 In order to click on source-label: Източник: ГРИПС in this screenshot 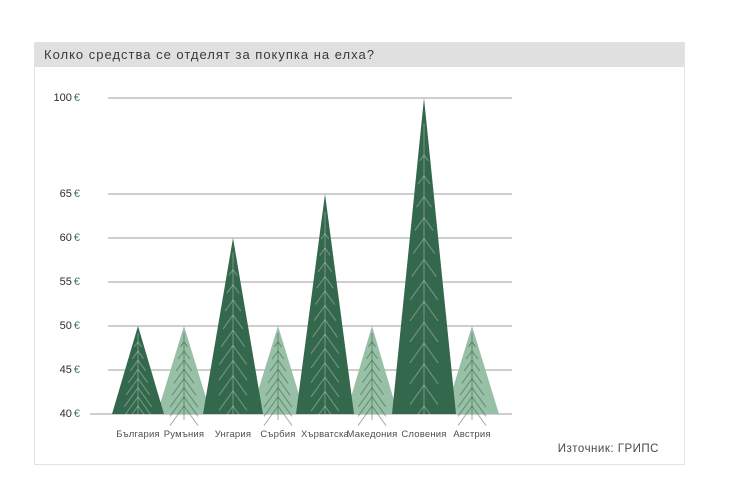, I will do `click(608, 449)`.